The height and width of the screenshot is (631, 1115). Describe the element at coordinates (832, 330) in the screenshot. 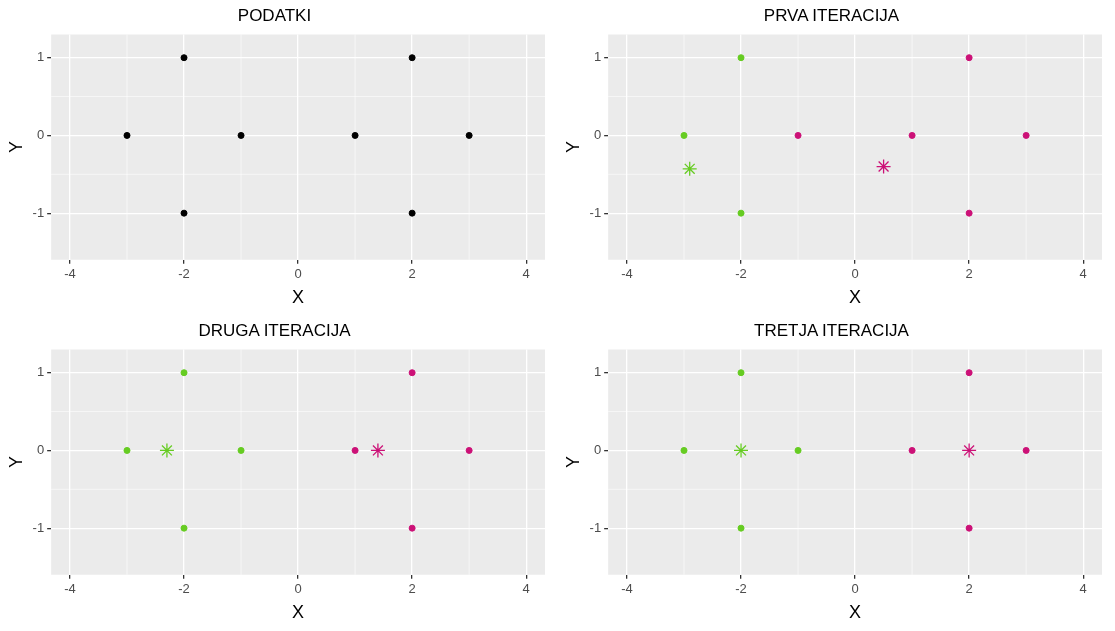

I see `chart-title: TRETJA ITERACIJA` at that location.